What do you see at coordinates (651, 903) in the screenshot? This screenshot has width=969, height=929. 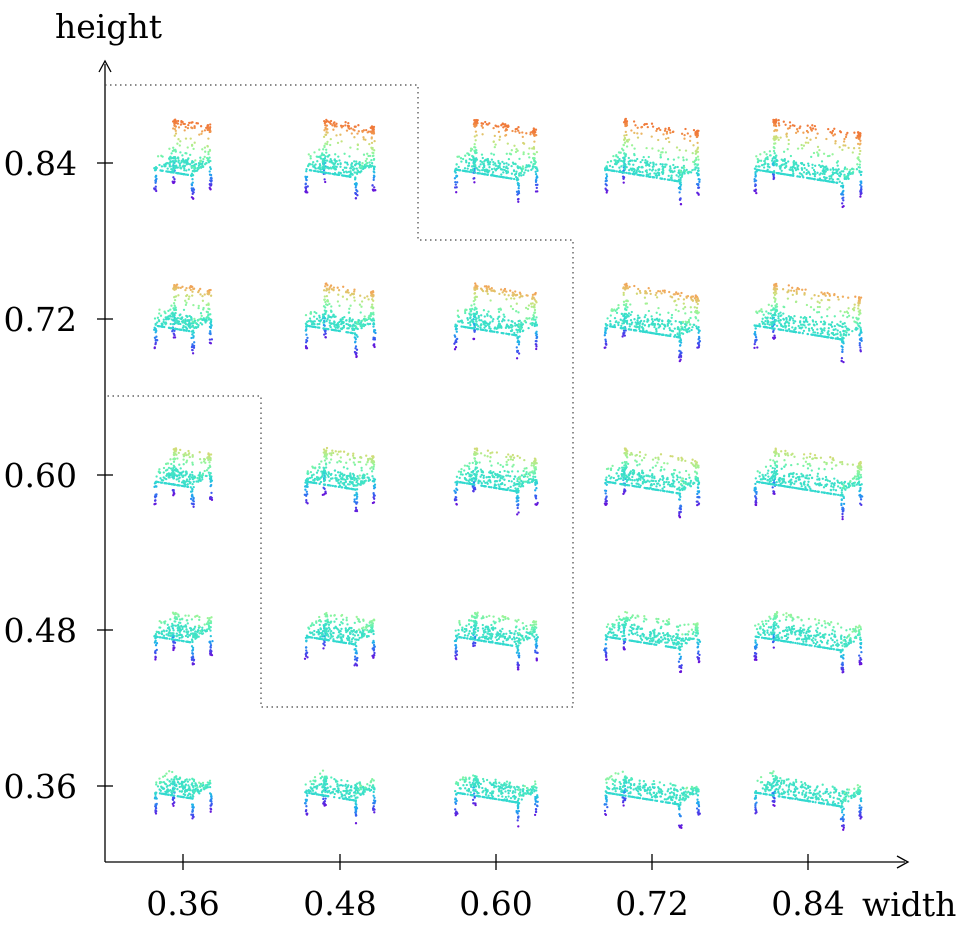 I see `x-tick-label-3: 0.72` at bounding box center [651, 903].